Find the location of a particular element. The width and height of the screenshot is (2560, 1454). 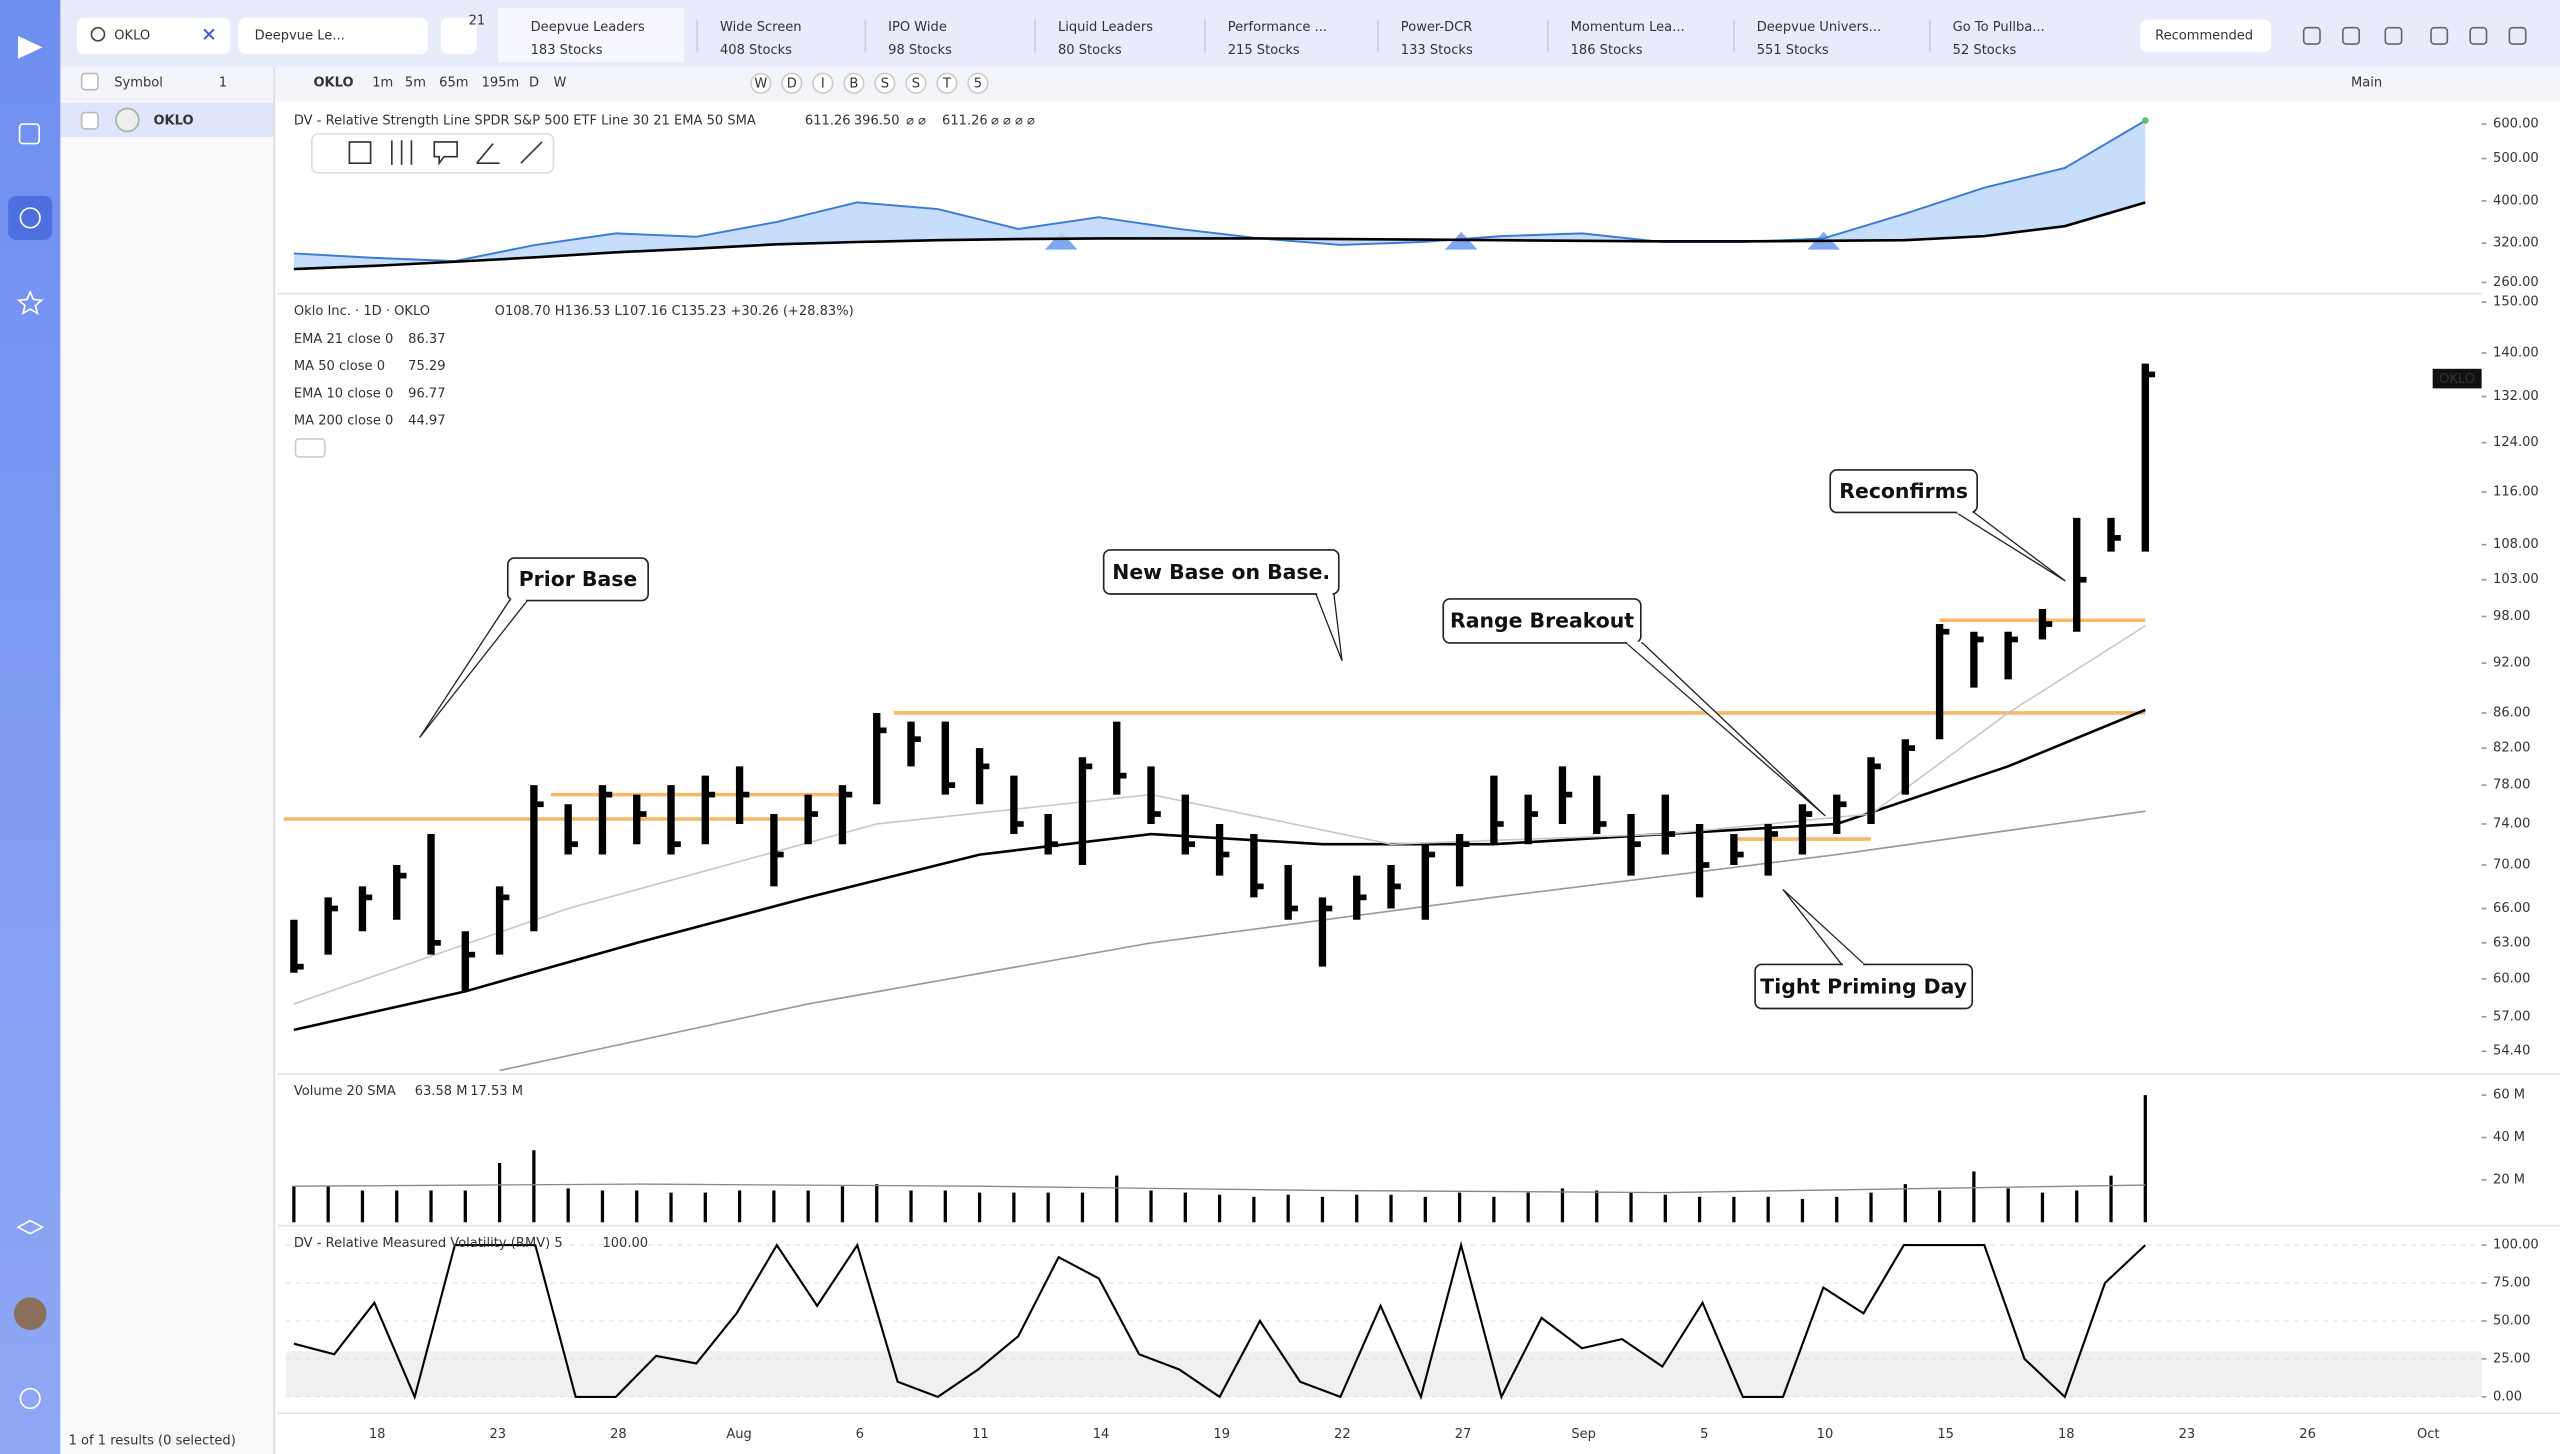

nav-active is located at coordinates (30, 217).